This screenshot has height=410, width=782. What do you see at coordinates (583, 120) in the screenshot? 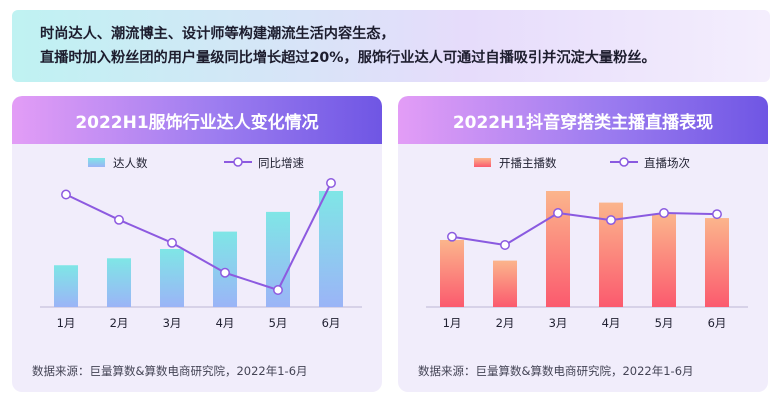
I see `chart-title: 2022H1抖音穿搭类主播直播表现` at bounding box center [583, 120].